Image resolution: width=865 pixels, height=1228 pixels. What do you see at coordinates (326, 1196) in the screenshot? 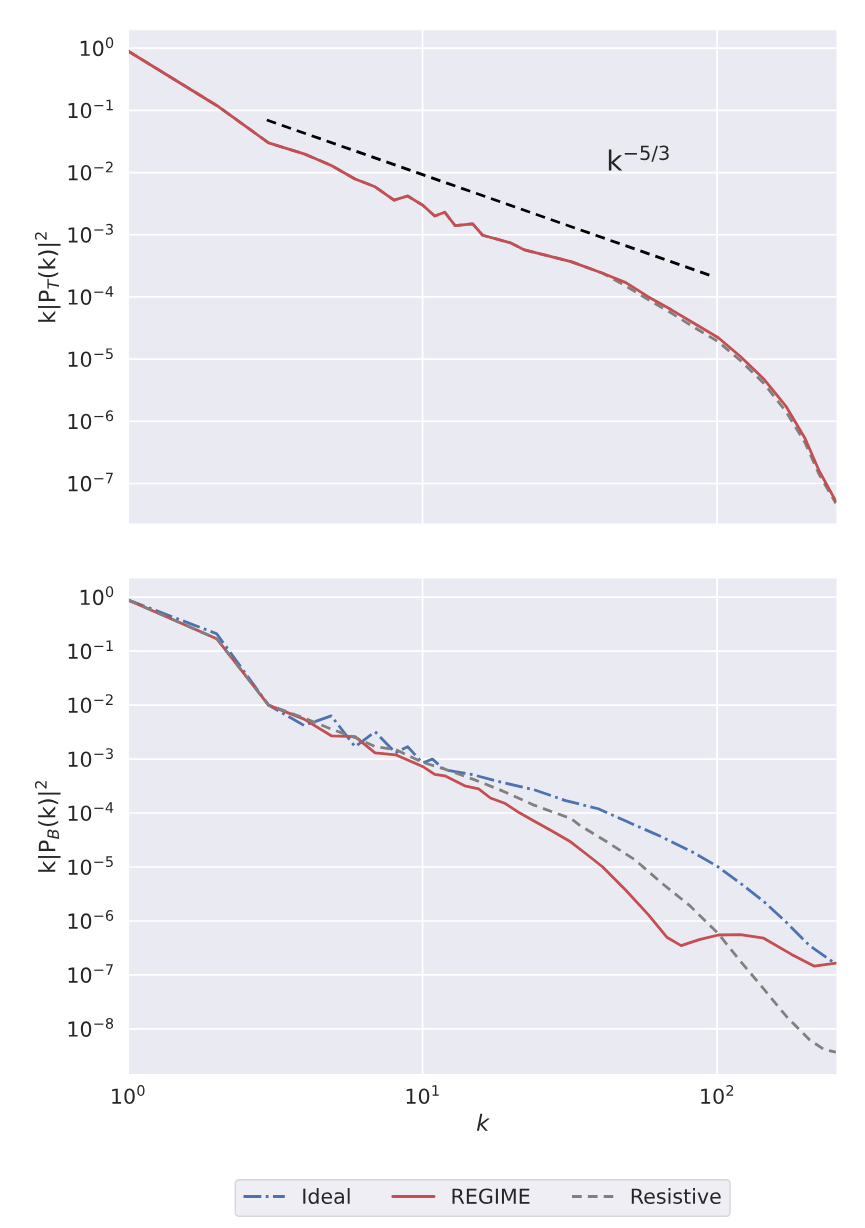
I see `legend-label: Ideal` at bounding box center [326, 1196].